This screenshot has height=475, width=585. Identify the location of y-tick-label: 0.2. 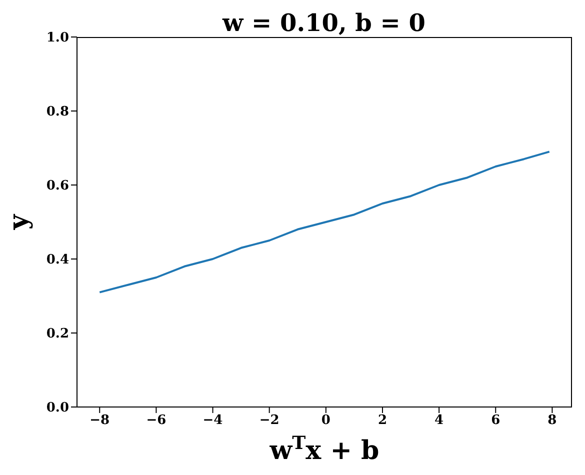
(57, 334).